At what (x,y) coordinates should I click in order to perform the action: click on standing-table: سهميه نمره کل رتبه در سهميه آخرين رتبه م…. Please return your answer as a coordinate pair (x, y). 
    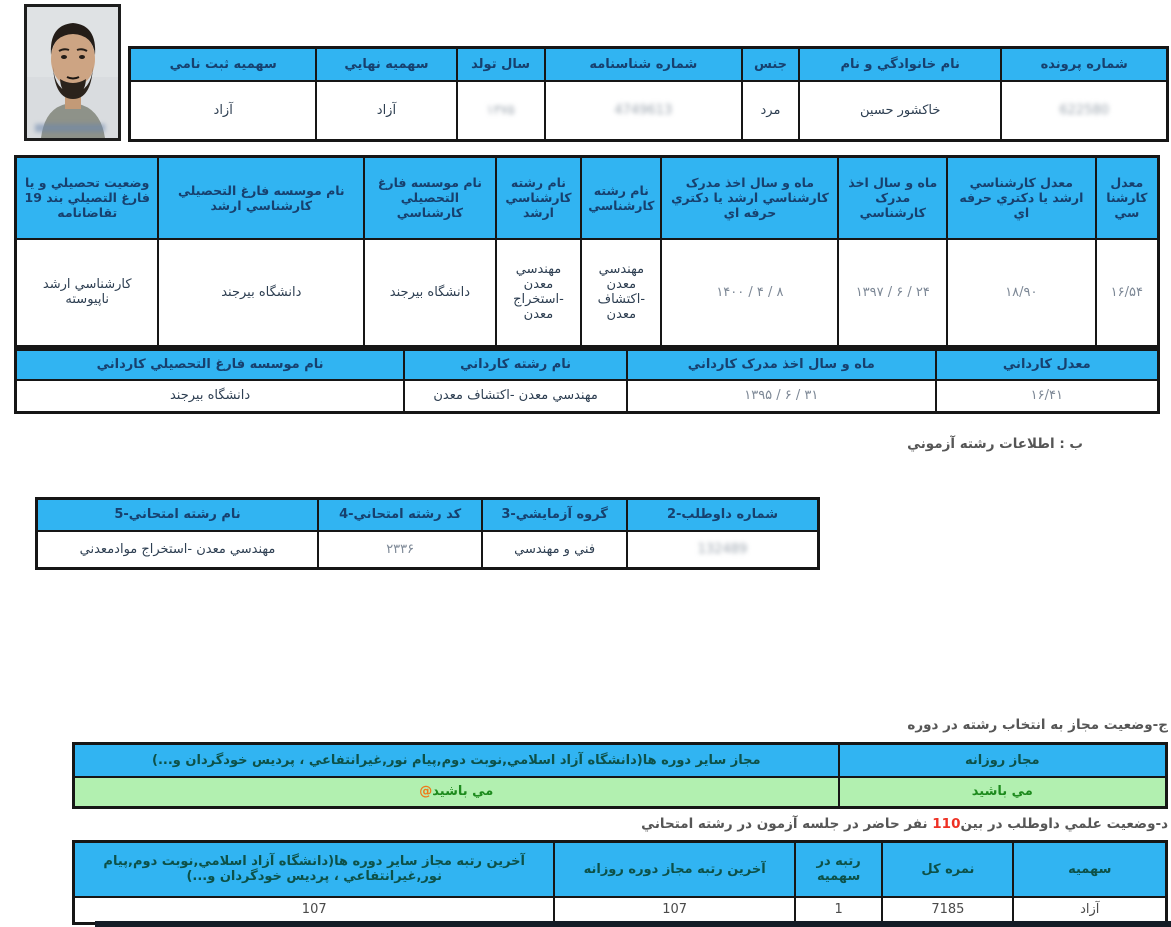
    Looking at the image, I should click on (620, 882).